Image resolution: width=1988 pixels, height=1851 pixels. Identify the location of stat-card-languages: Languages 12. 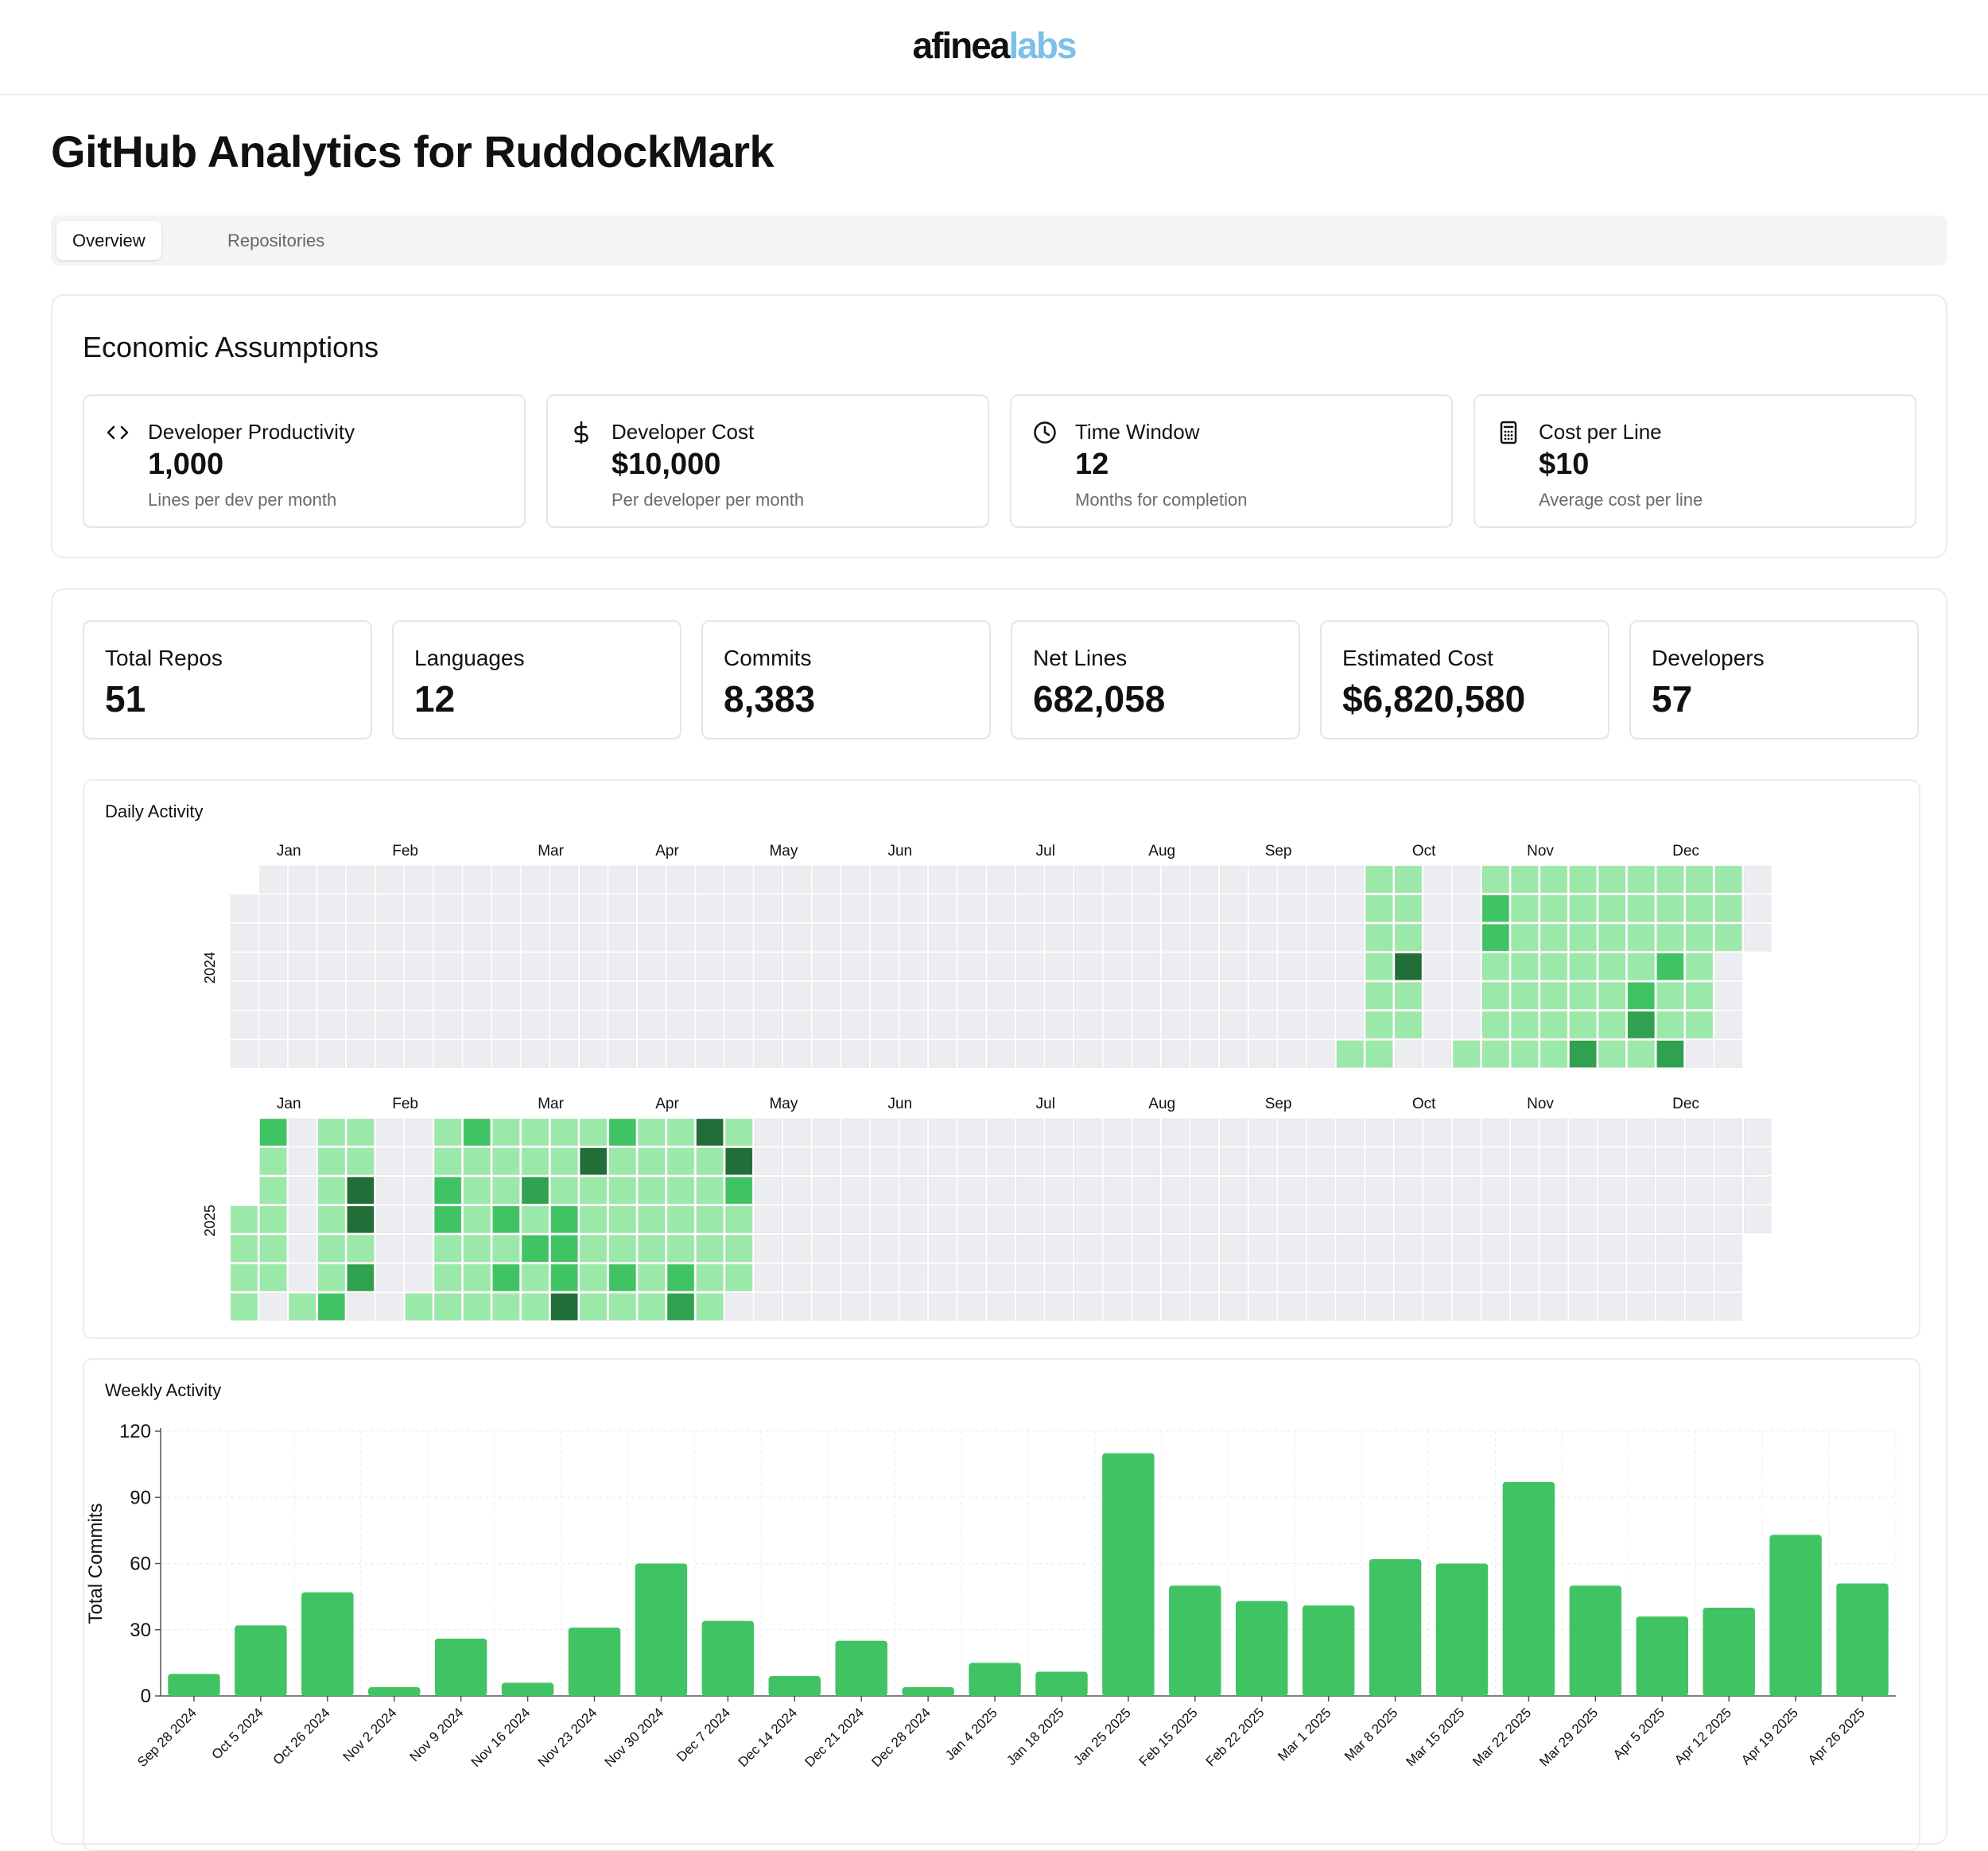
(536, 679).